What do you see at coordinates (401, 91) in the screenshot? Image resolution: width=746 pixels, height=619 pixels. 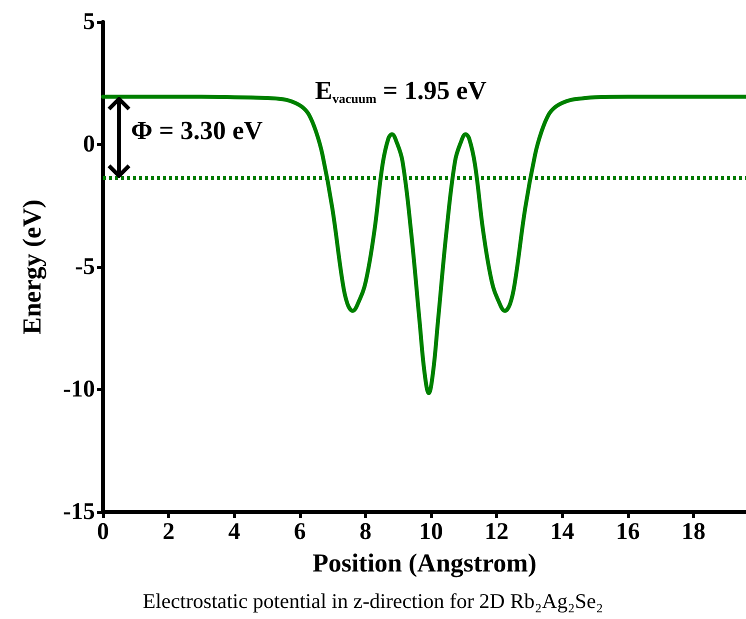 I see `annotation: E$_{vacuum}$ = 1.95 eV` at bounding box center [401, 91].